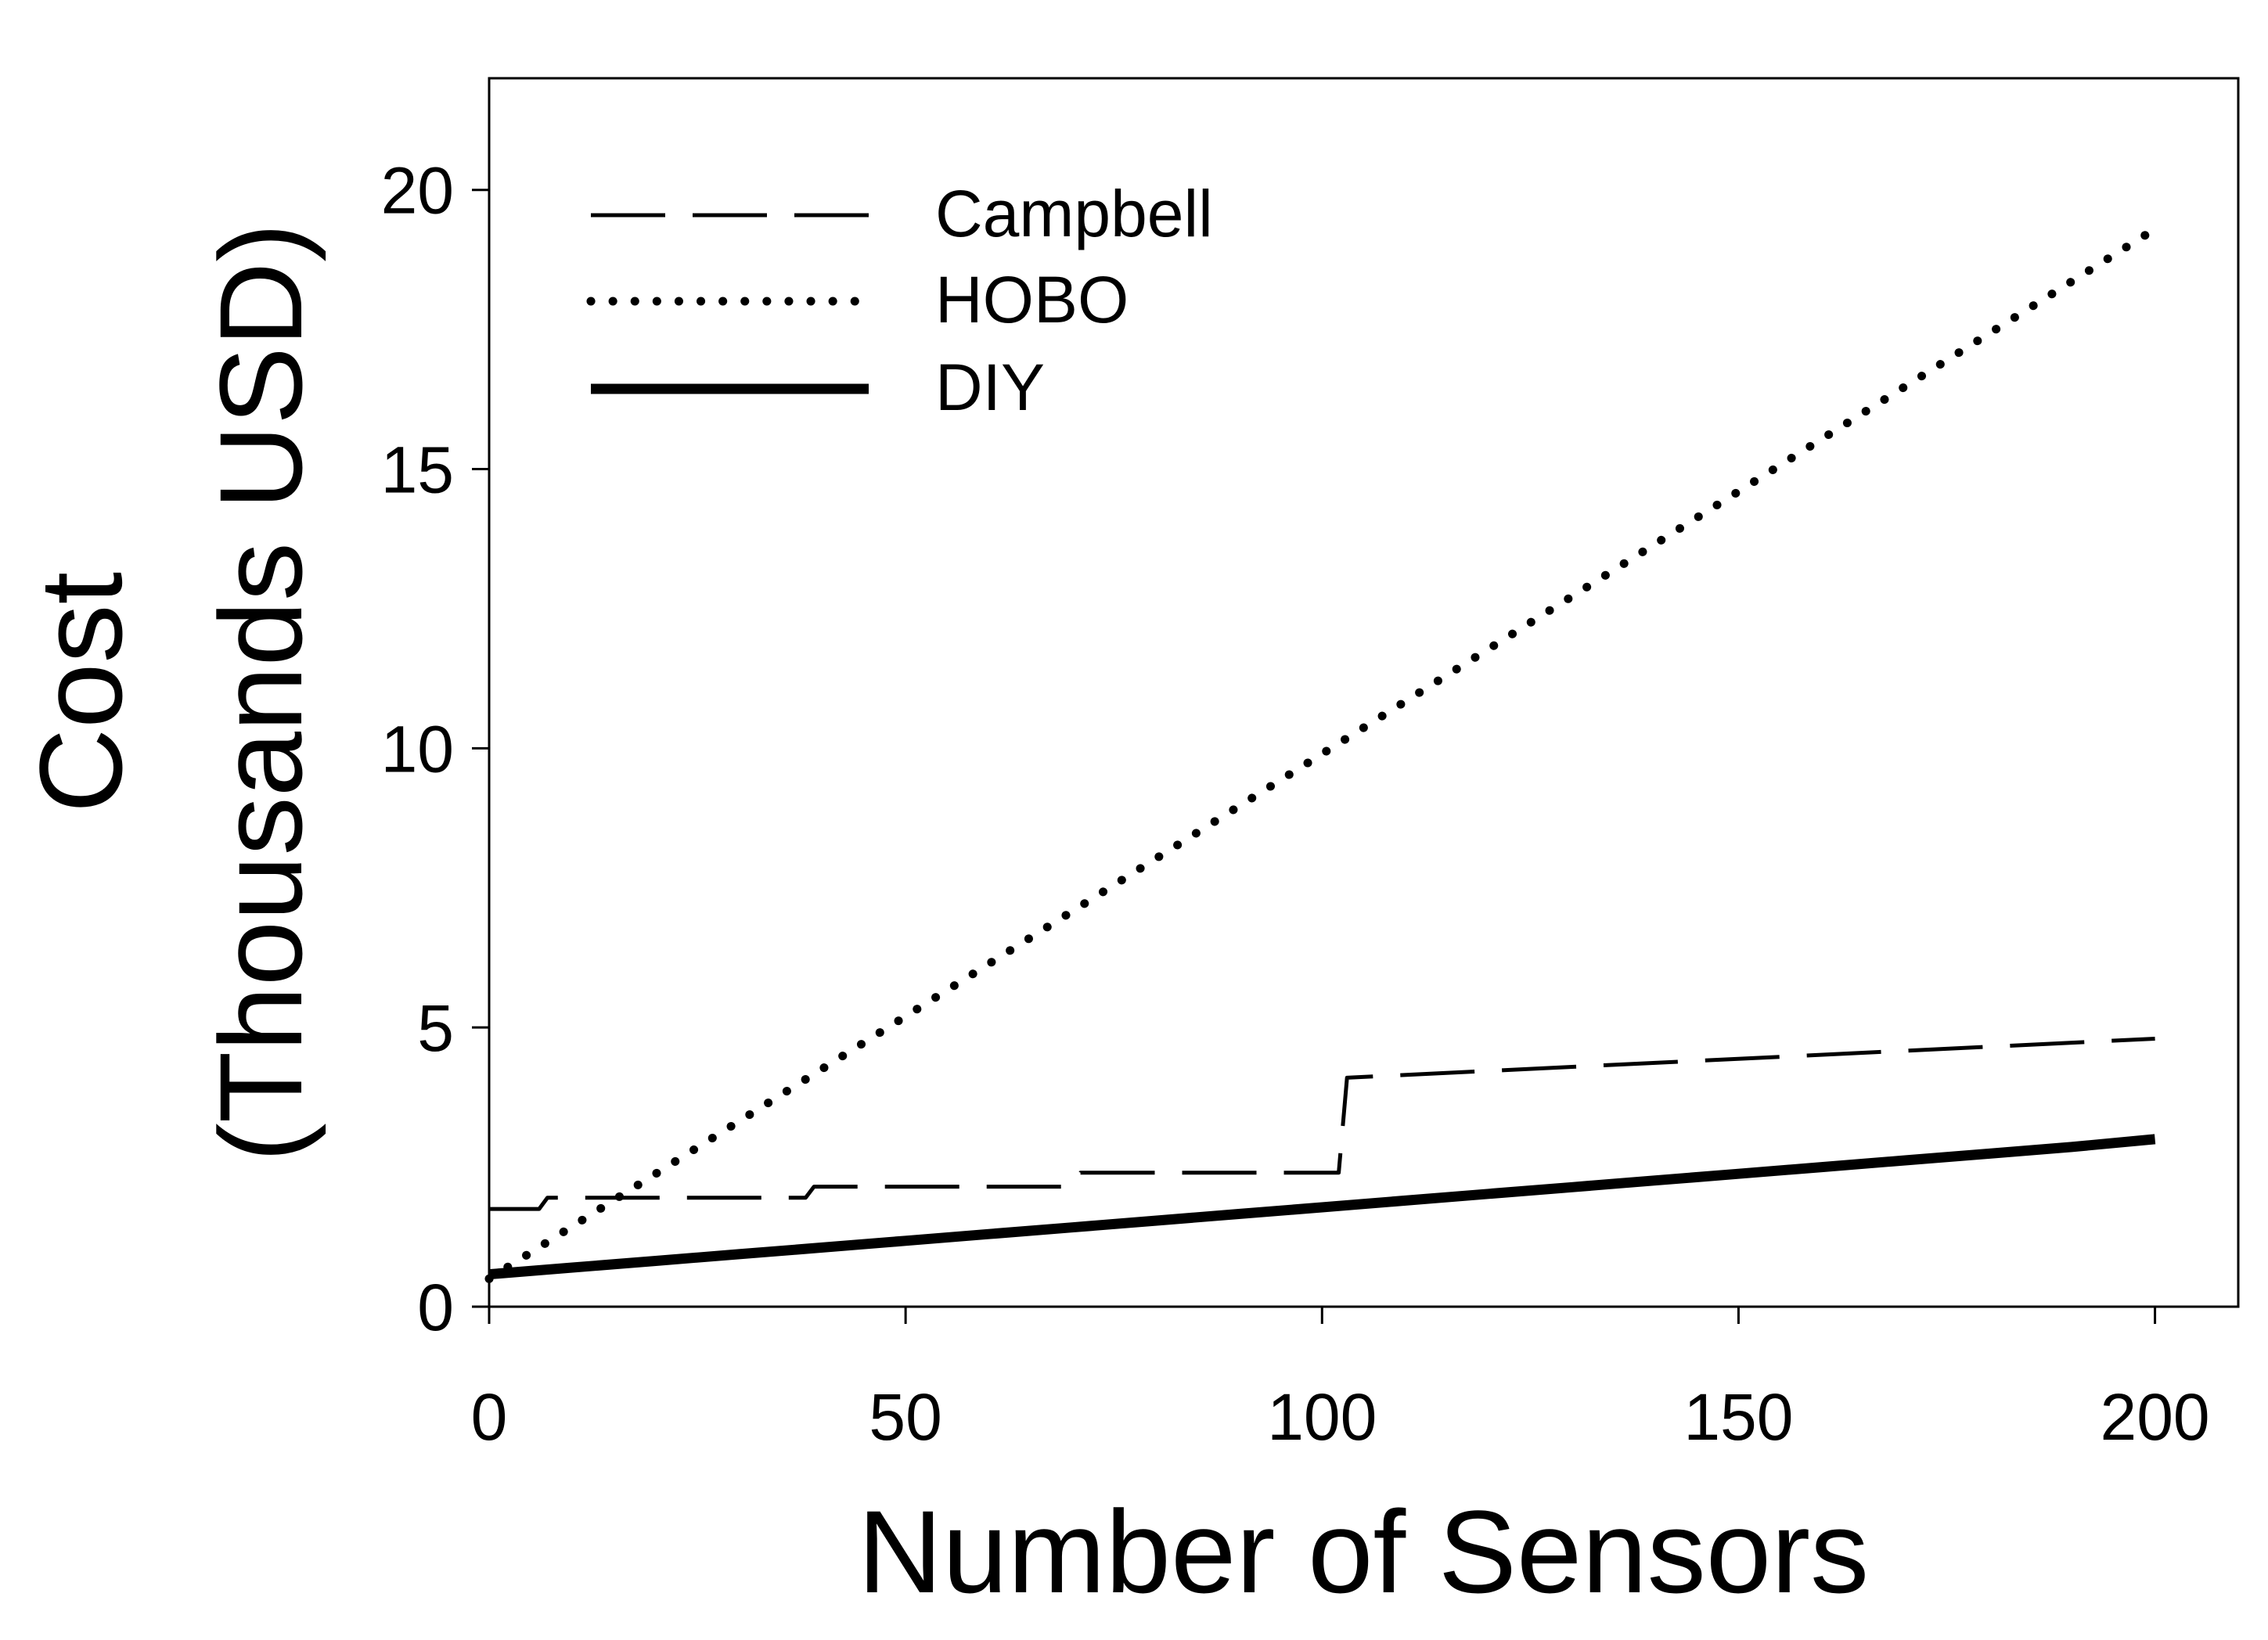 Image resolution: width=2268 pixels, height=1640 pixels. I want to click on y-tick-label: 15, so click(417, 470).